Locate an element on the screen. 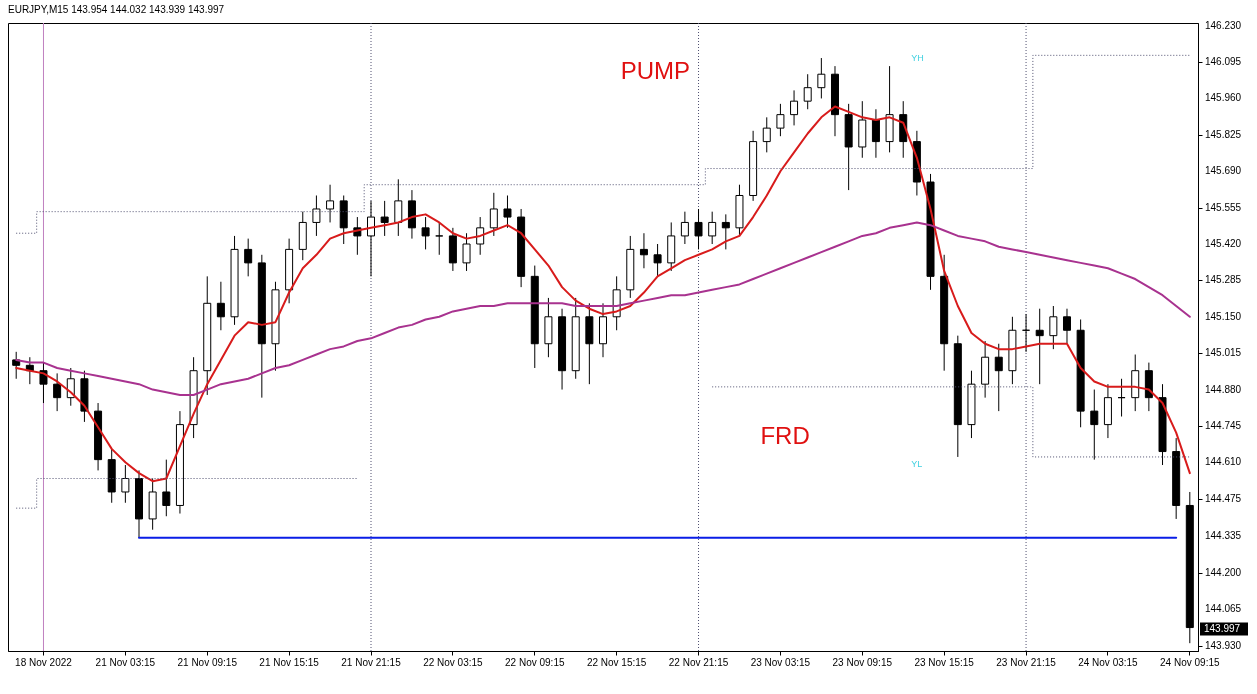  x-tick-label: 21 Nov 03:15 is located at coordinates (125, 662).